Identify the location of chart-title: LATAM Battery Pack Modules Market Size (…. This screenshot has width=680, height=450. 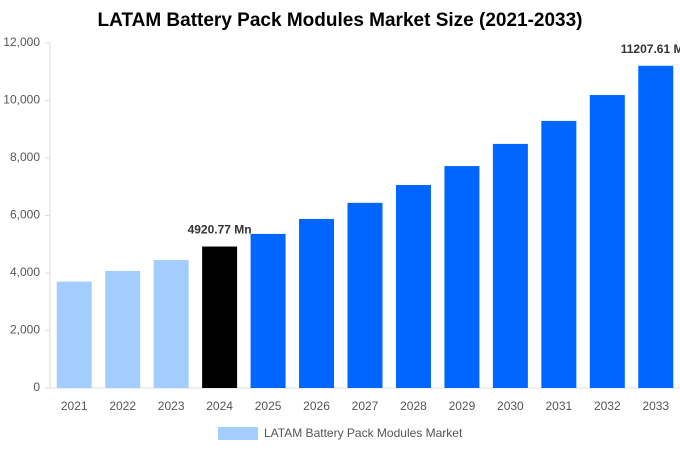
(339, 20).